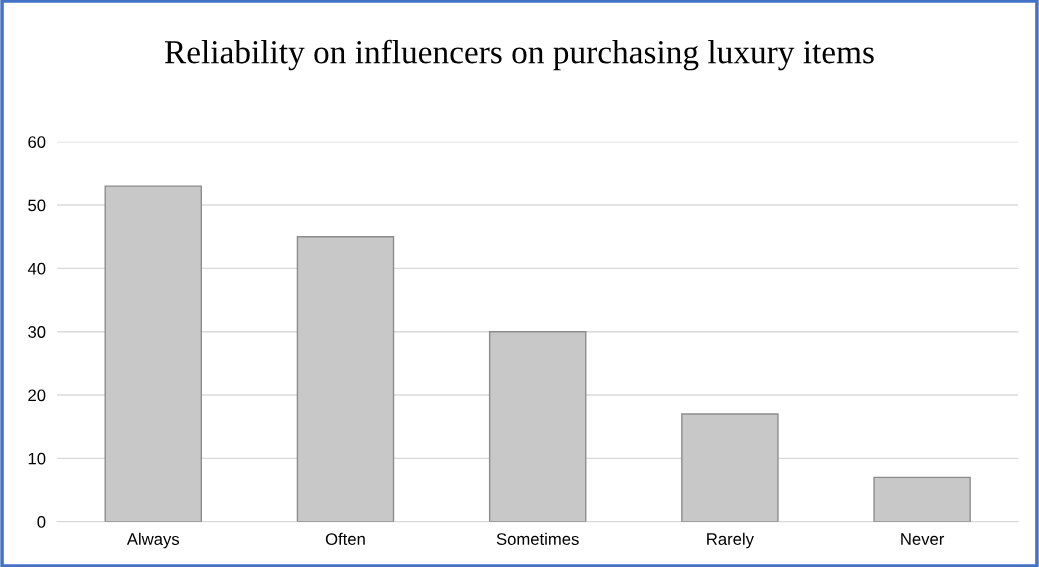  What do you see at coordinates (153, 540) in the screenshot?
I see `x-tick-label: Always` at bounding box center [153, 540].